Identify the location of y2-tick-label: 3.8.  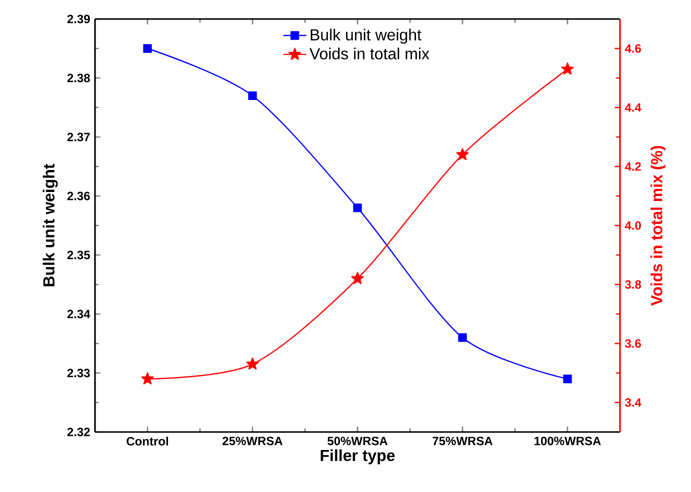
(633, 284).